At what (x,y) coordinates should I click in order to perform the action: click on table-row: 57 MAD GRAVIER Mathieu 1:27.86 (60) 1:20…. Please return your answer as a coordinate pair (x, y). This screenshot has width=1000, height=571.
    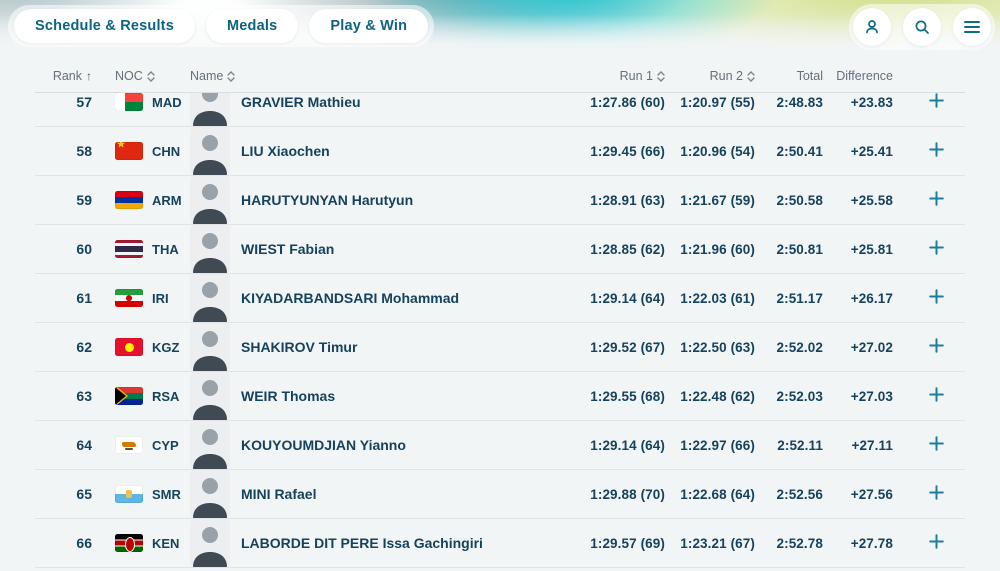
    Looking at the image, I should click on (500, 110).